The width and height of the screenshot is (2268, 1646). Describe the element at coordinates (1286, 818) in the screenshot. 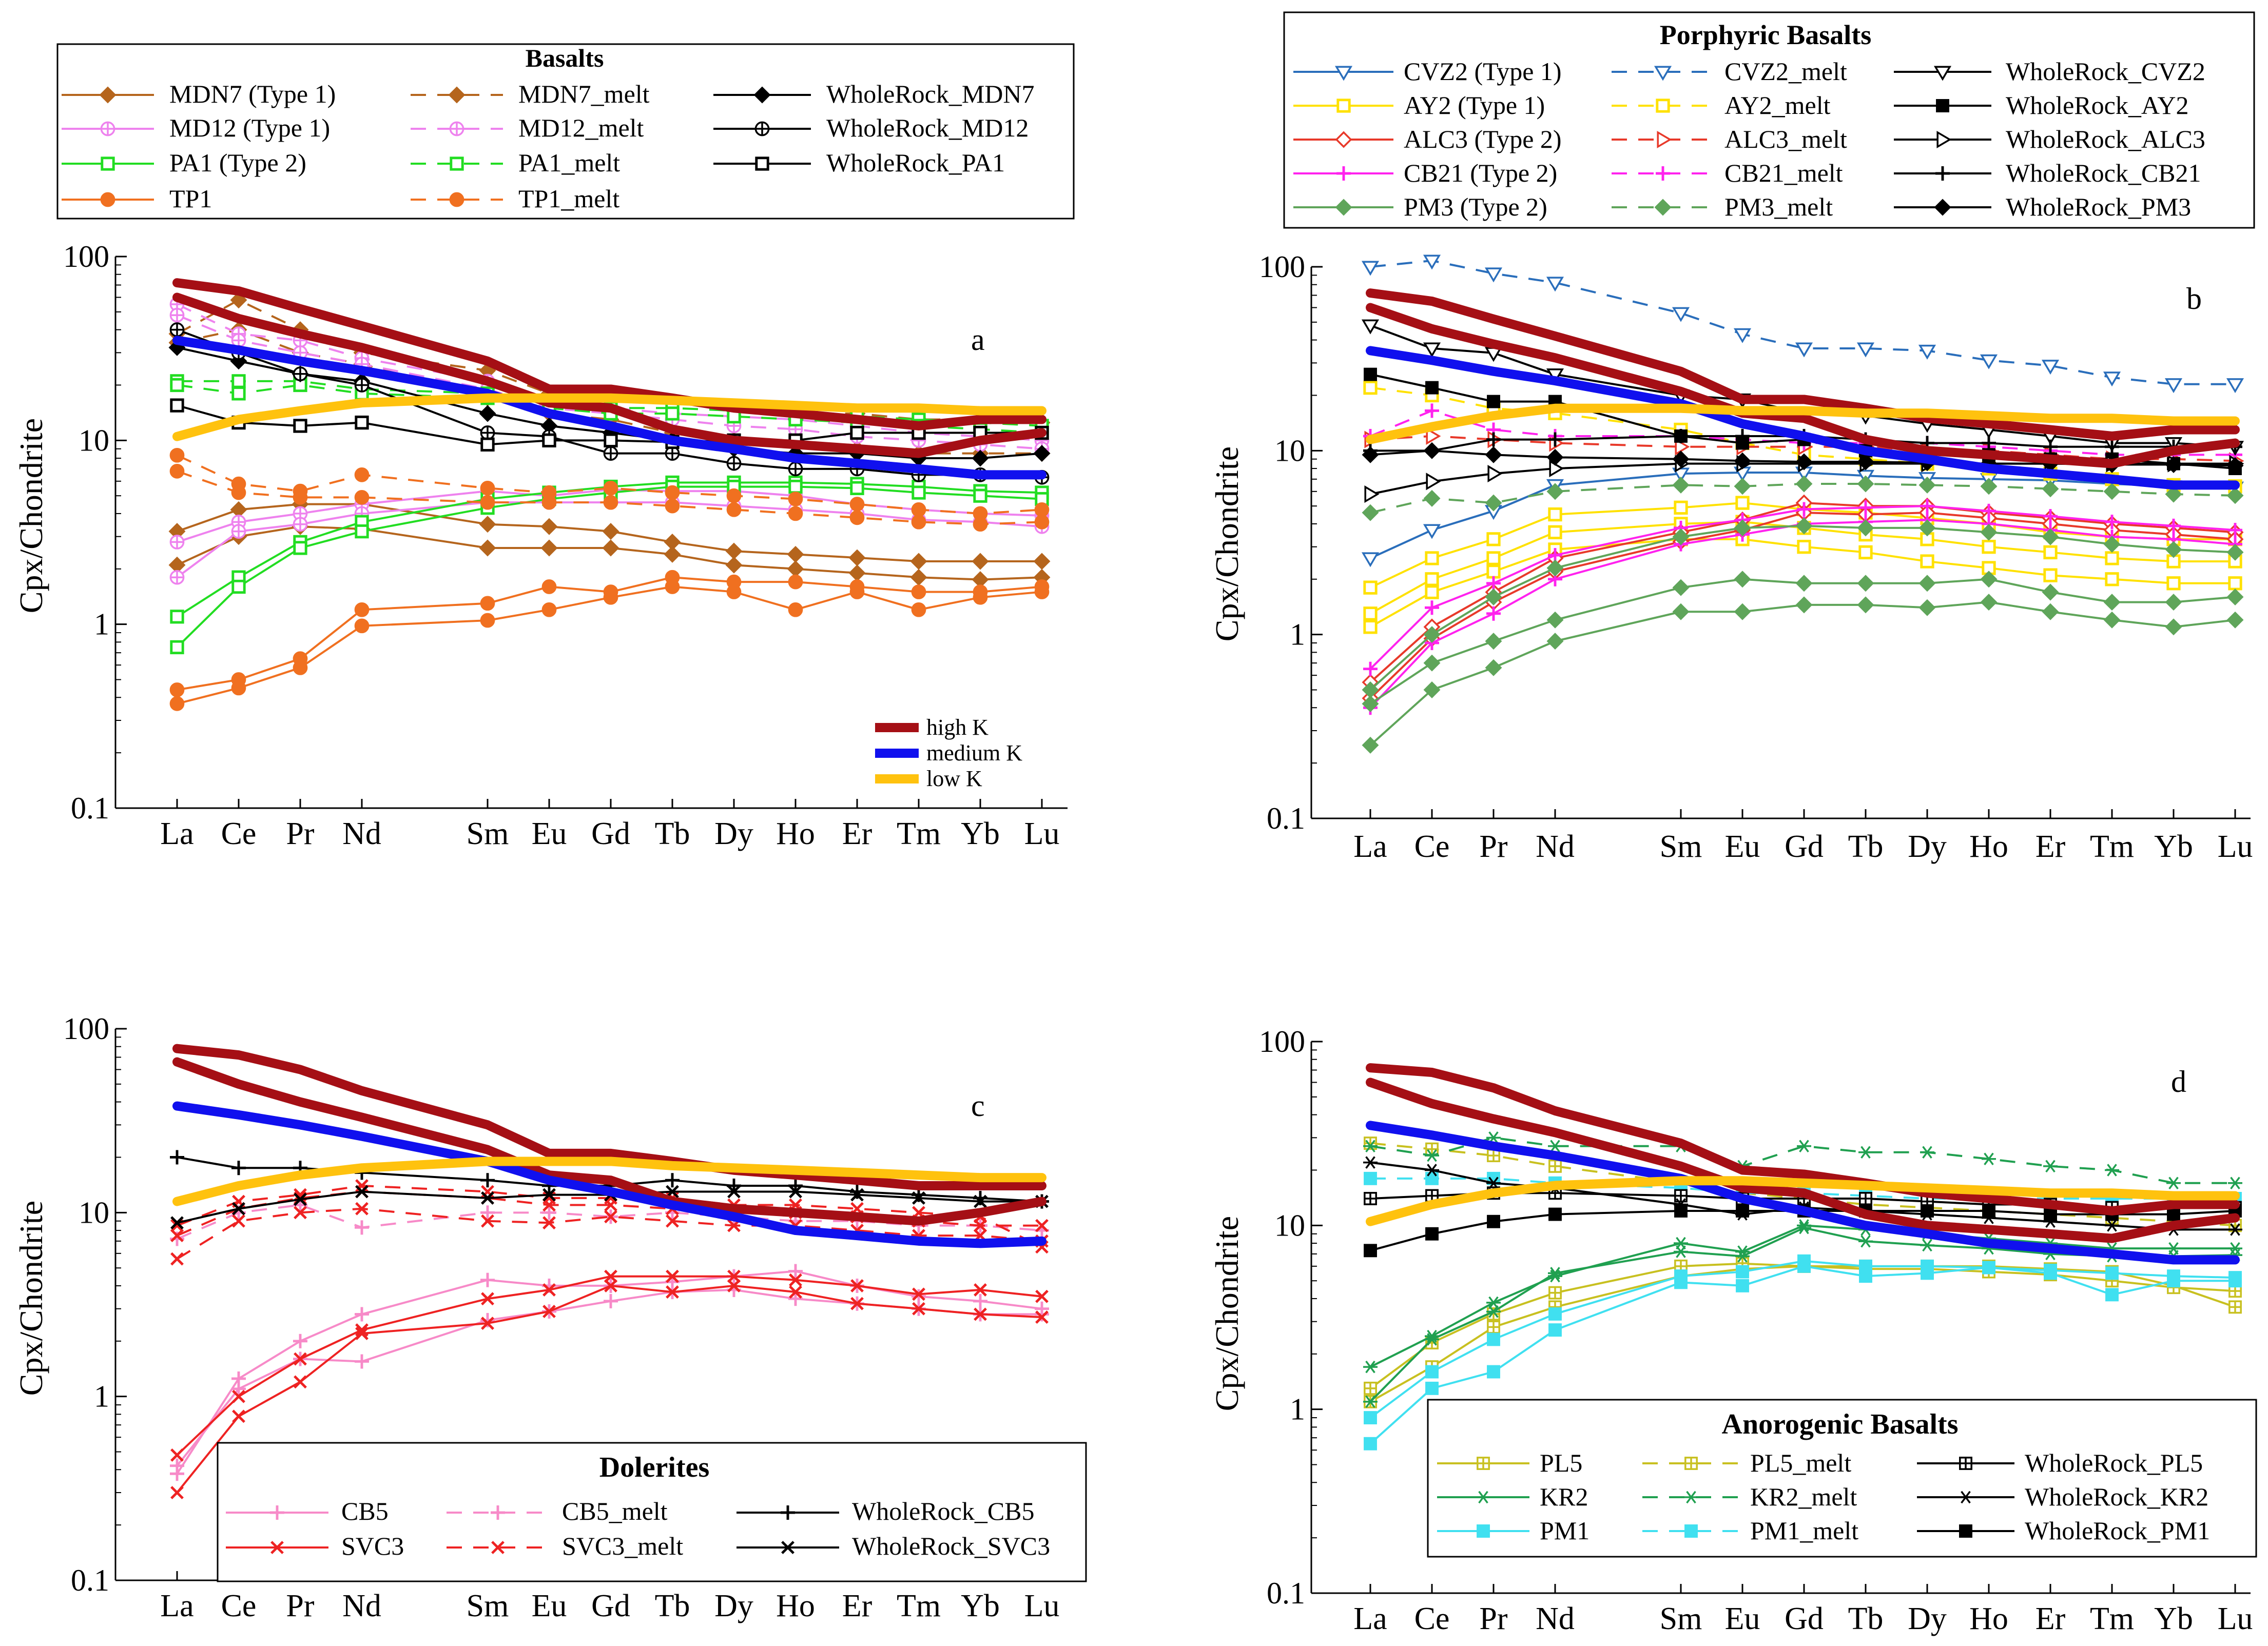

I see `y-tick-label: 0.1` at that location.